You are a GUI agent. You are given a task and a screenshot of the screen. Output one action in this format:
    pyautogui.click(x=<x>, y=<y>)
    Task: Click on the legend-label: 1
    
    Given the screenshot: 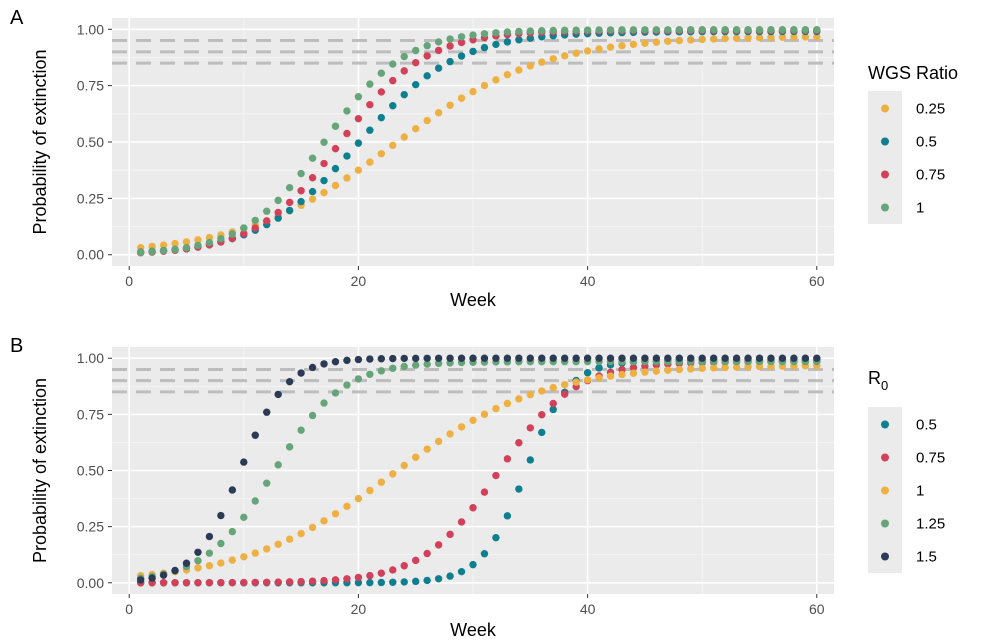 What is the action you would take?
    pyautogui.click(x=920, y=208)
    